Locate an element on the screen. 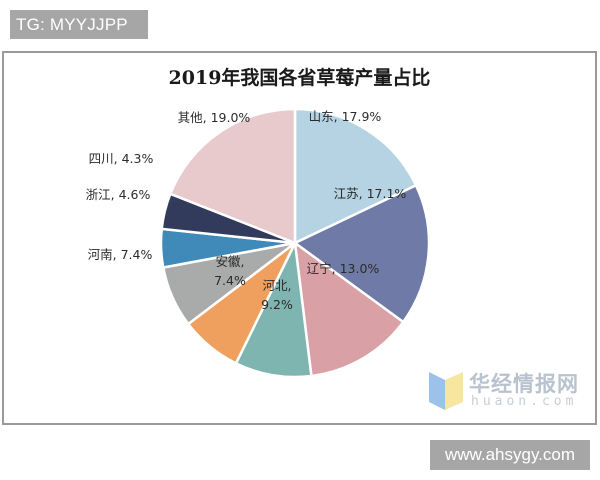 This screenshot has height=480, width=600. huaon-logo: 华经情报网 huaon.com is located at coordinates (509, 393).